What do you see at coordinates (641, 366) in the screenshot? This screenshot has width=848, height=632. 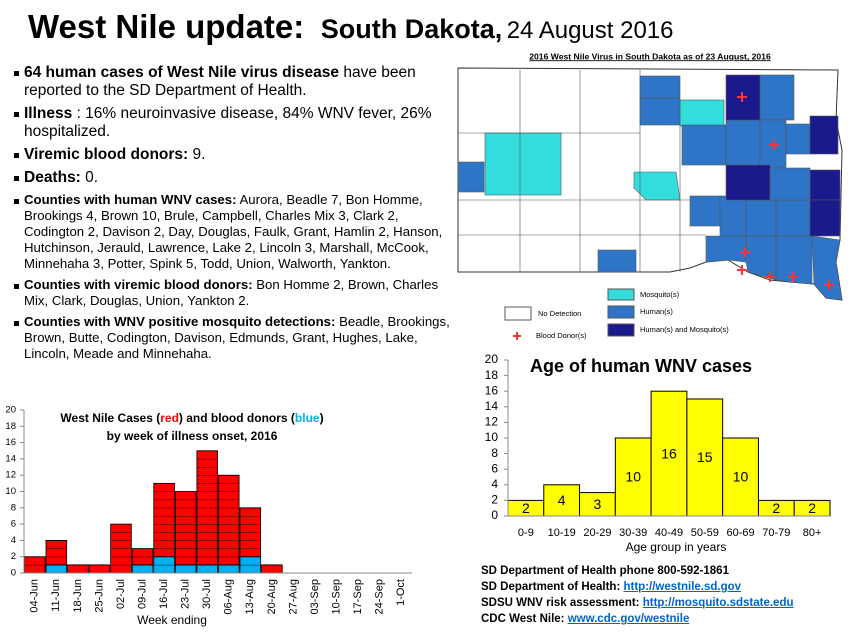 I see `chart-title: Age of human WNV cases` at bounding box center [641, 366].